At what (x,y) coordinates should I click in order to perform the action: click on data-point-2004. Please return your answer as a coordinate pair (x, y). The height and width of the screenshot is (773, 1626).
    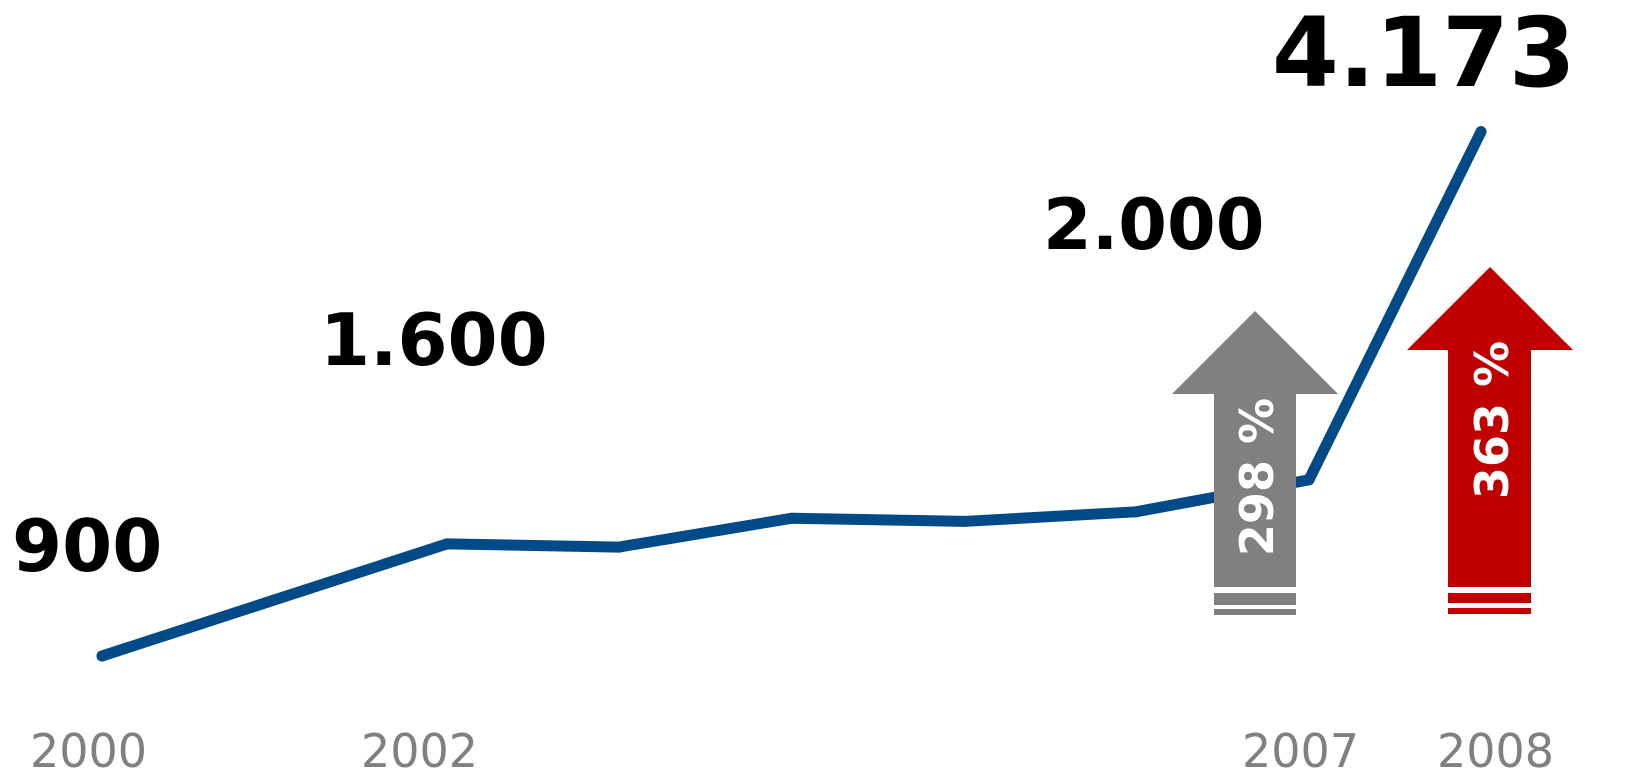
    Looking at the image, I should click on (964, 521).